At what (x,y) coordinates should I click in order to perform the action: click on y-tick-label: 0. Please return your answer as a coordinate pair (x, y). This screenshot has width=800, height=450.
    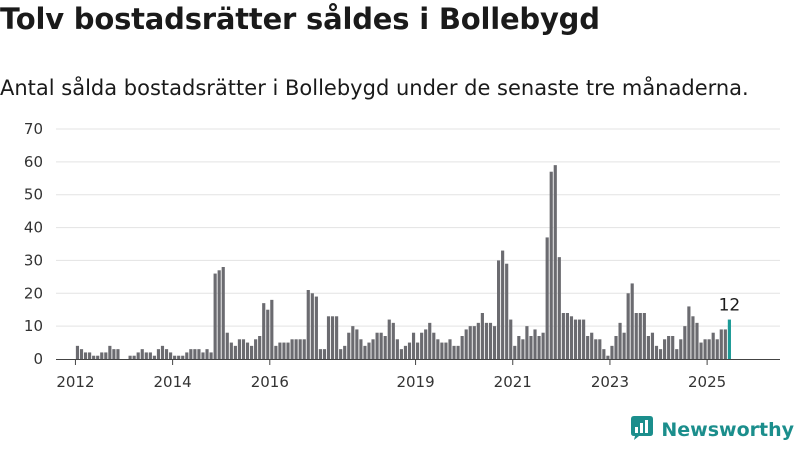
    Looking at the image, I should click on (38, 359).